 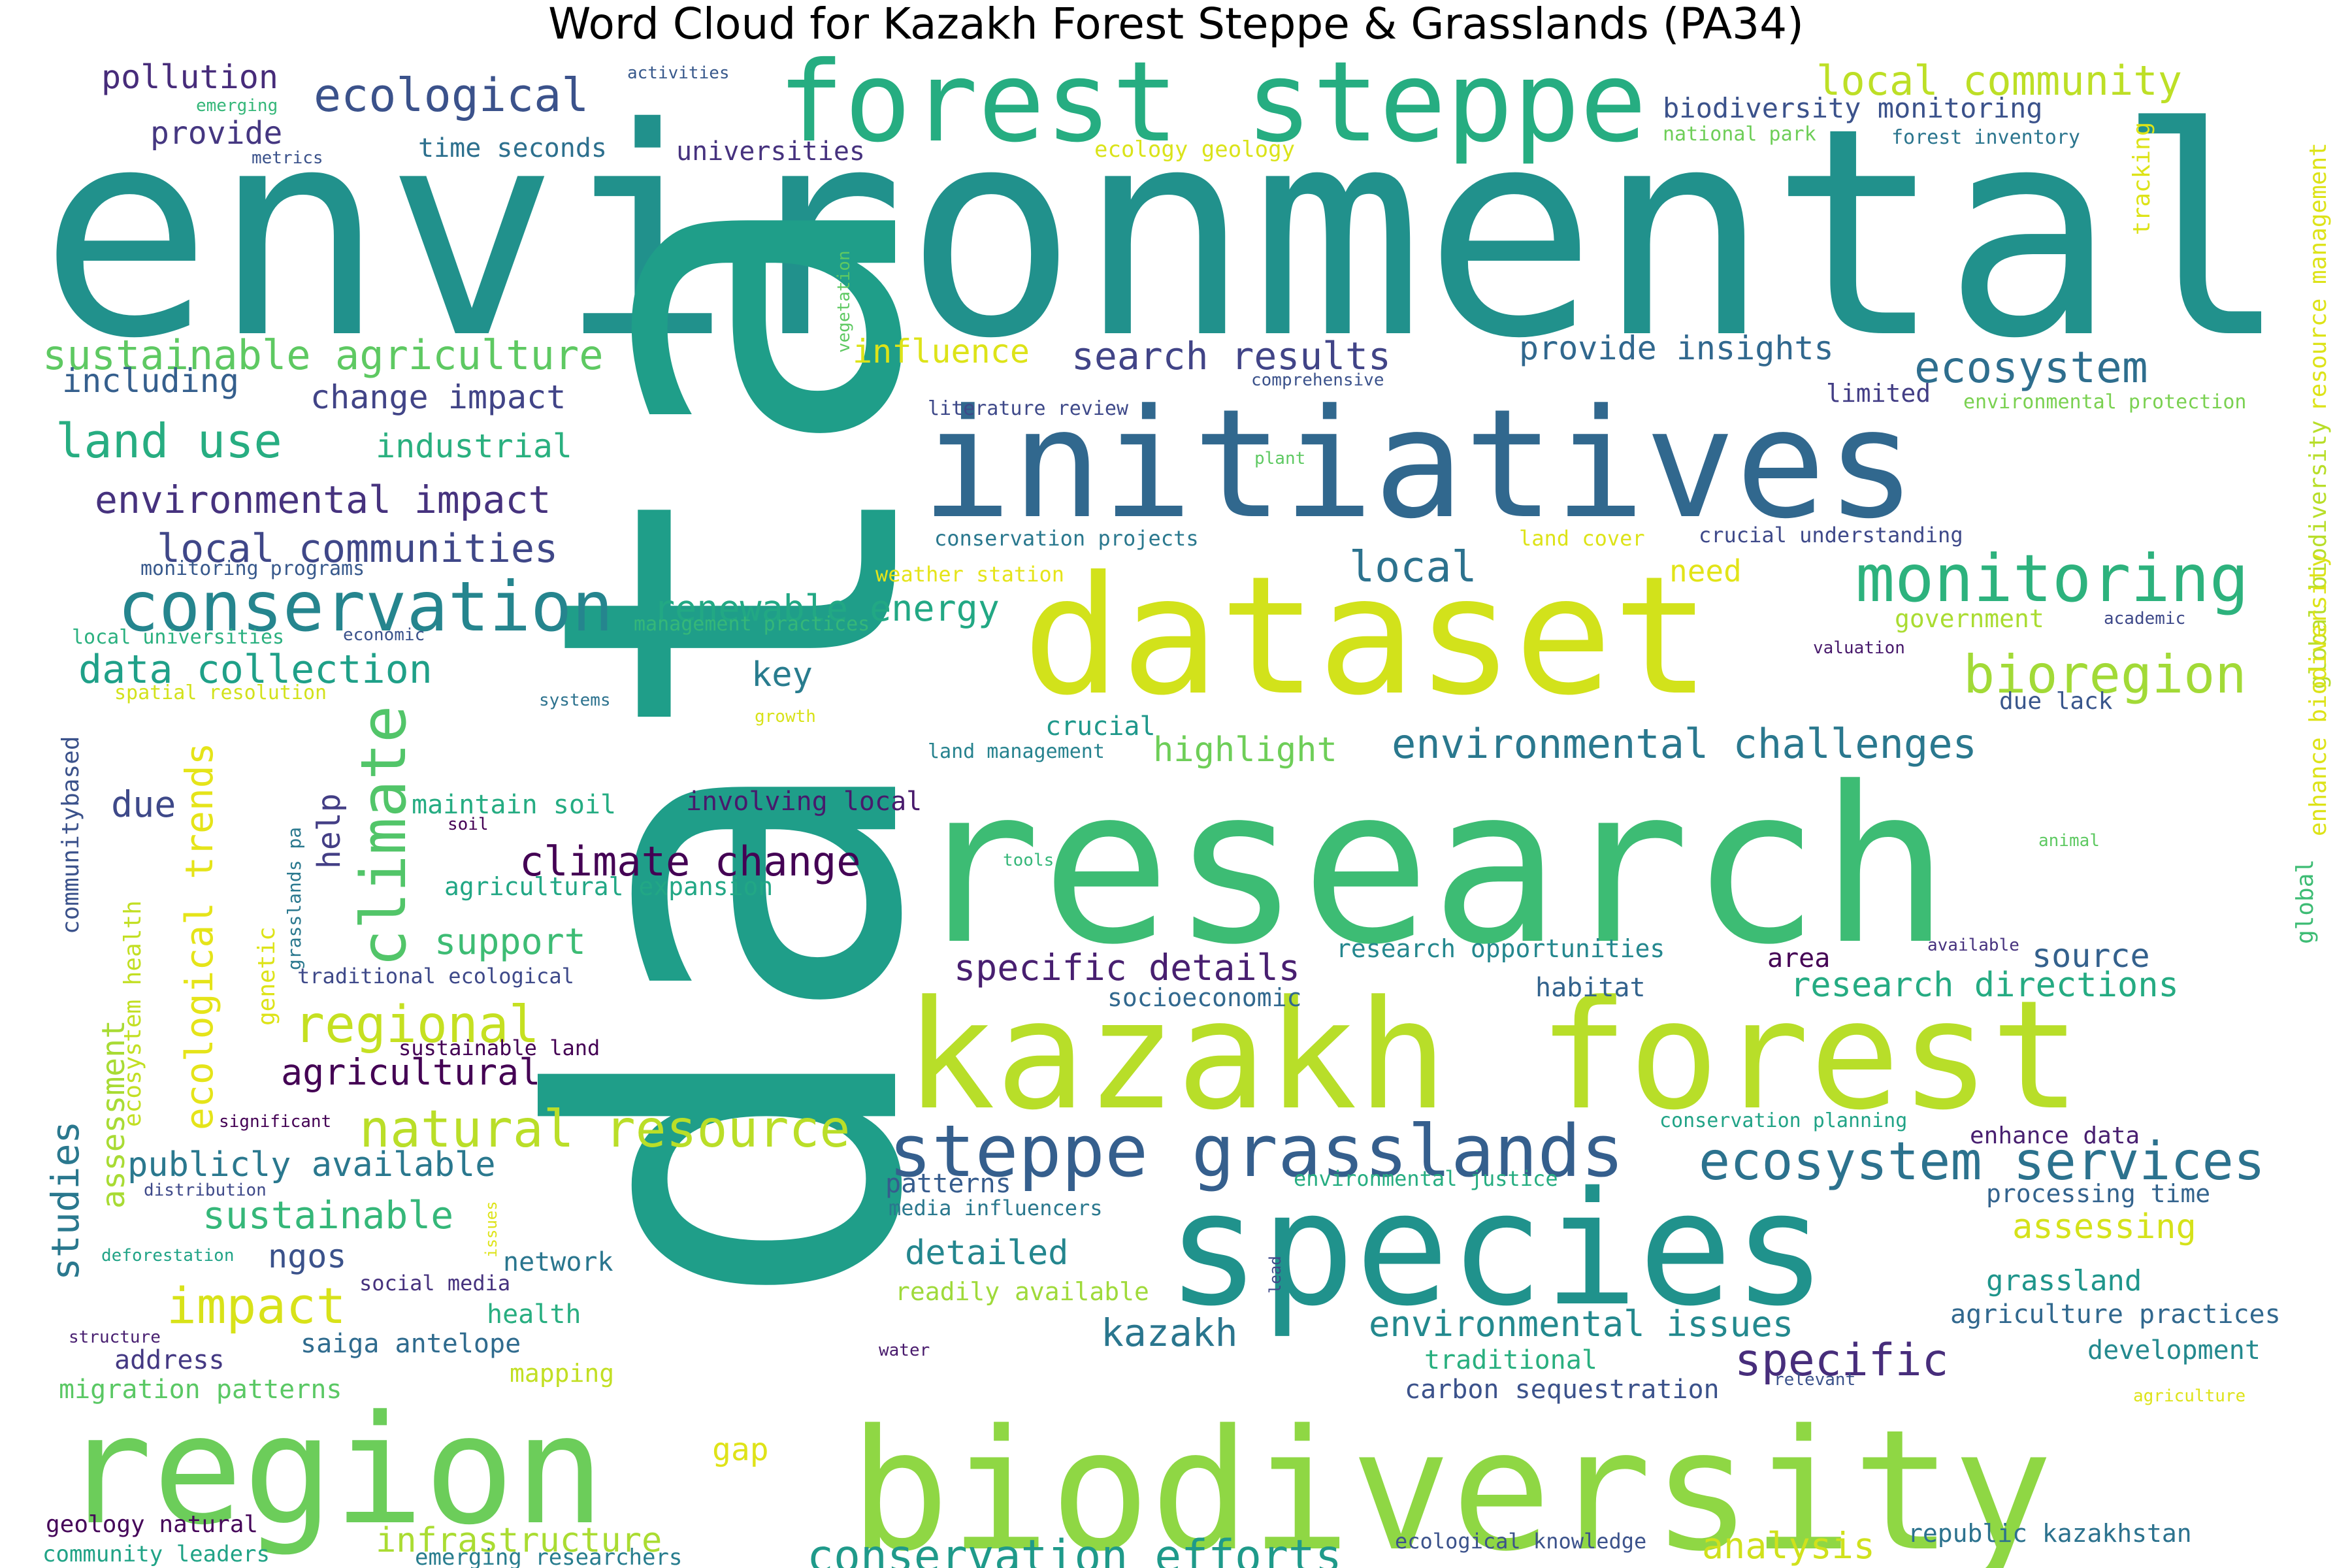 I want to click on cloud-word-pollution: pollution, so click(x=189, y=77).